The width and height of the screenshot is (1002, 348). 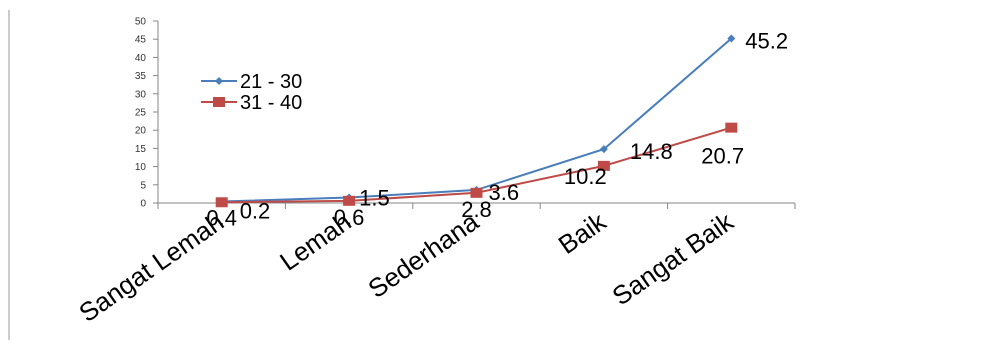 I want to click on x-category-label: Baik, so click(x=582, y=233).